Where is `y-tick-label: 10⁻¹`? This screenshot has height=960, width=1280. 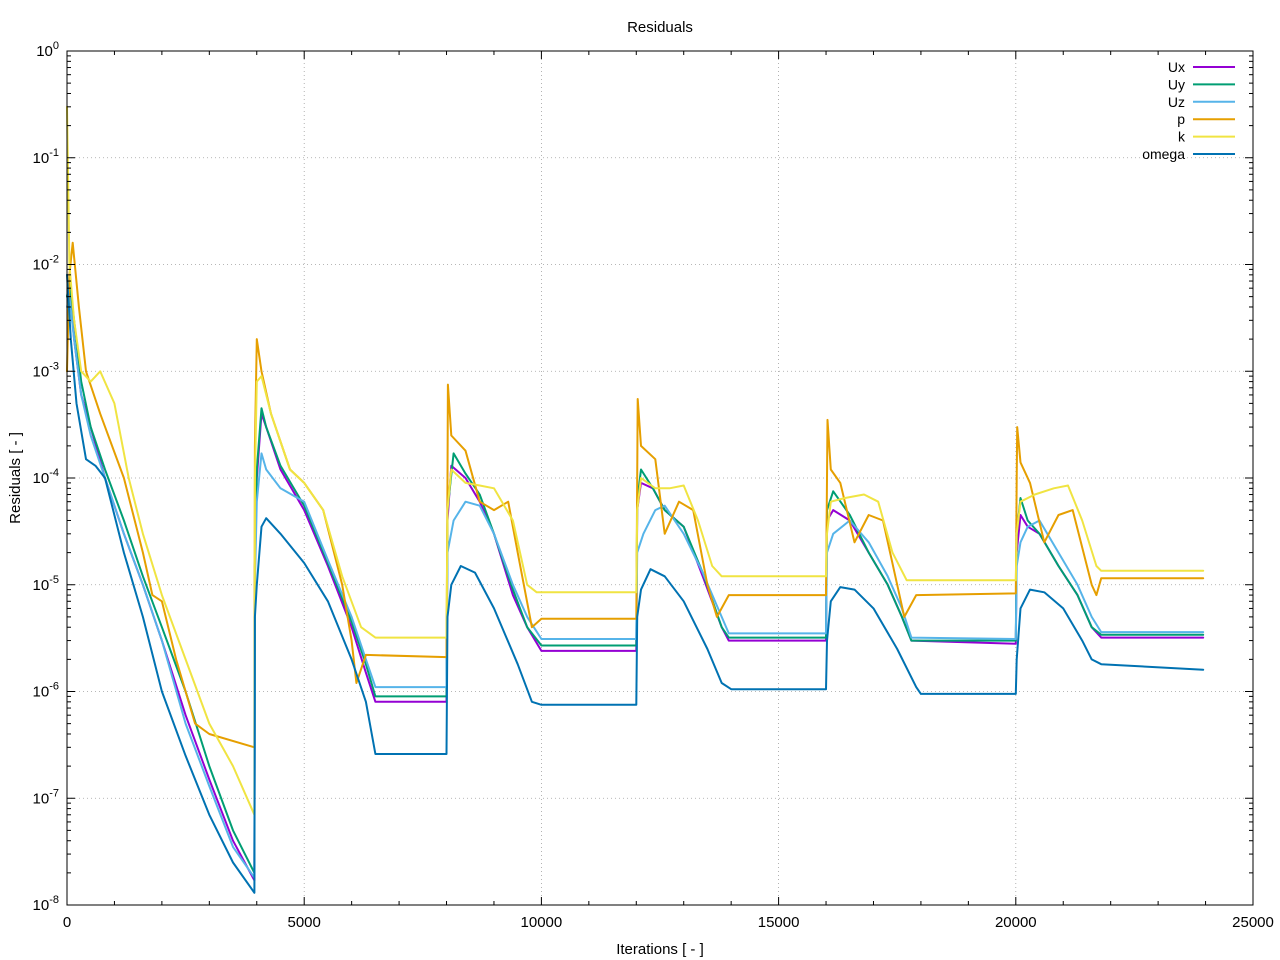 y-tick-label: 10⁻¹ is located at coordinates (46, 157).